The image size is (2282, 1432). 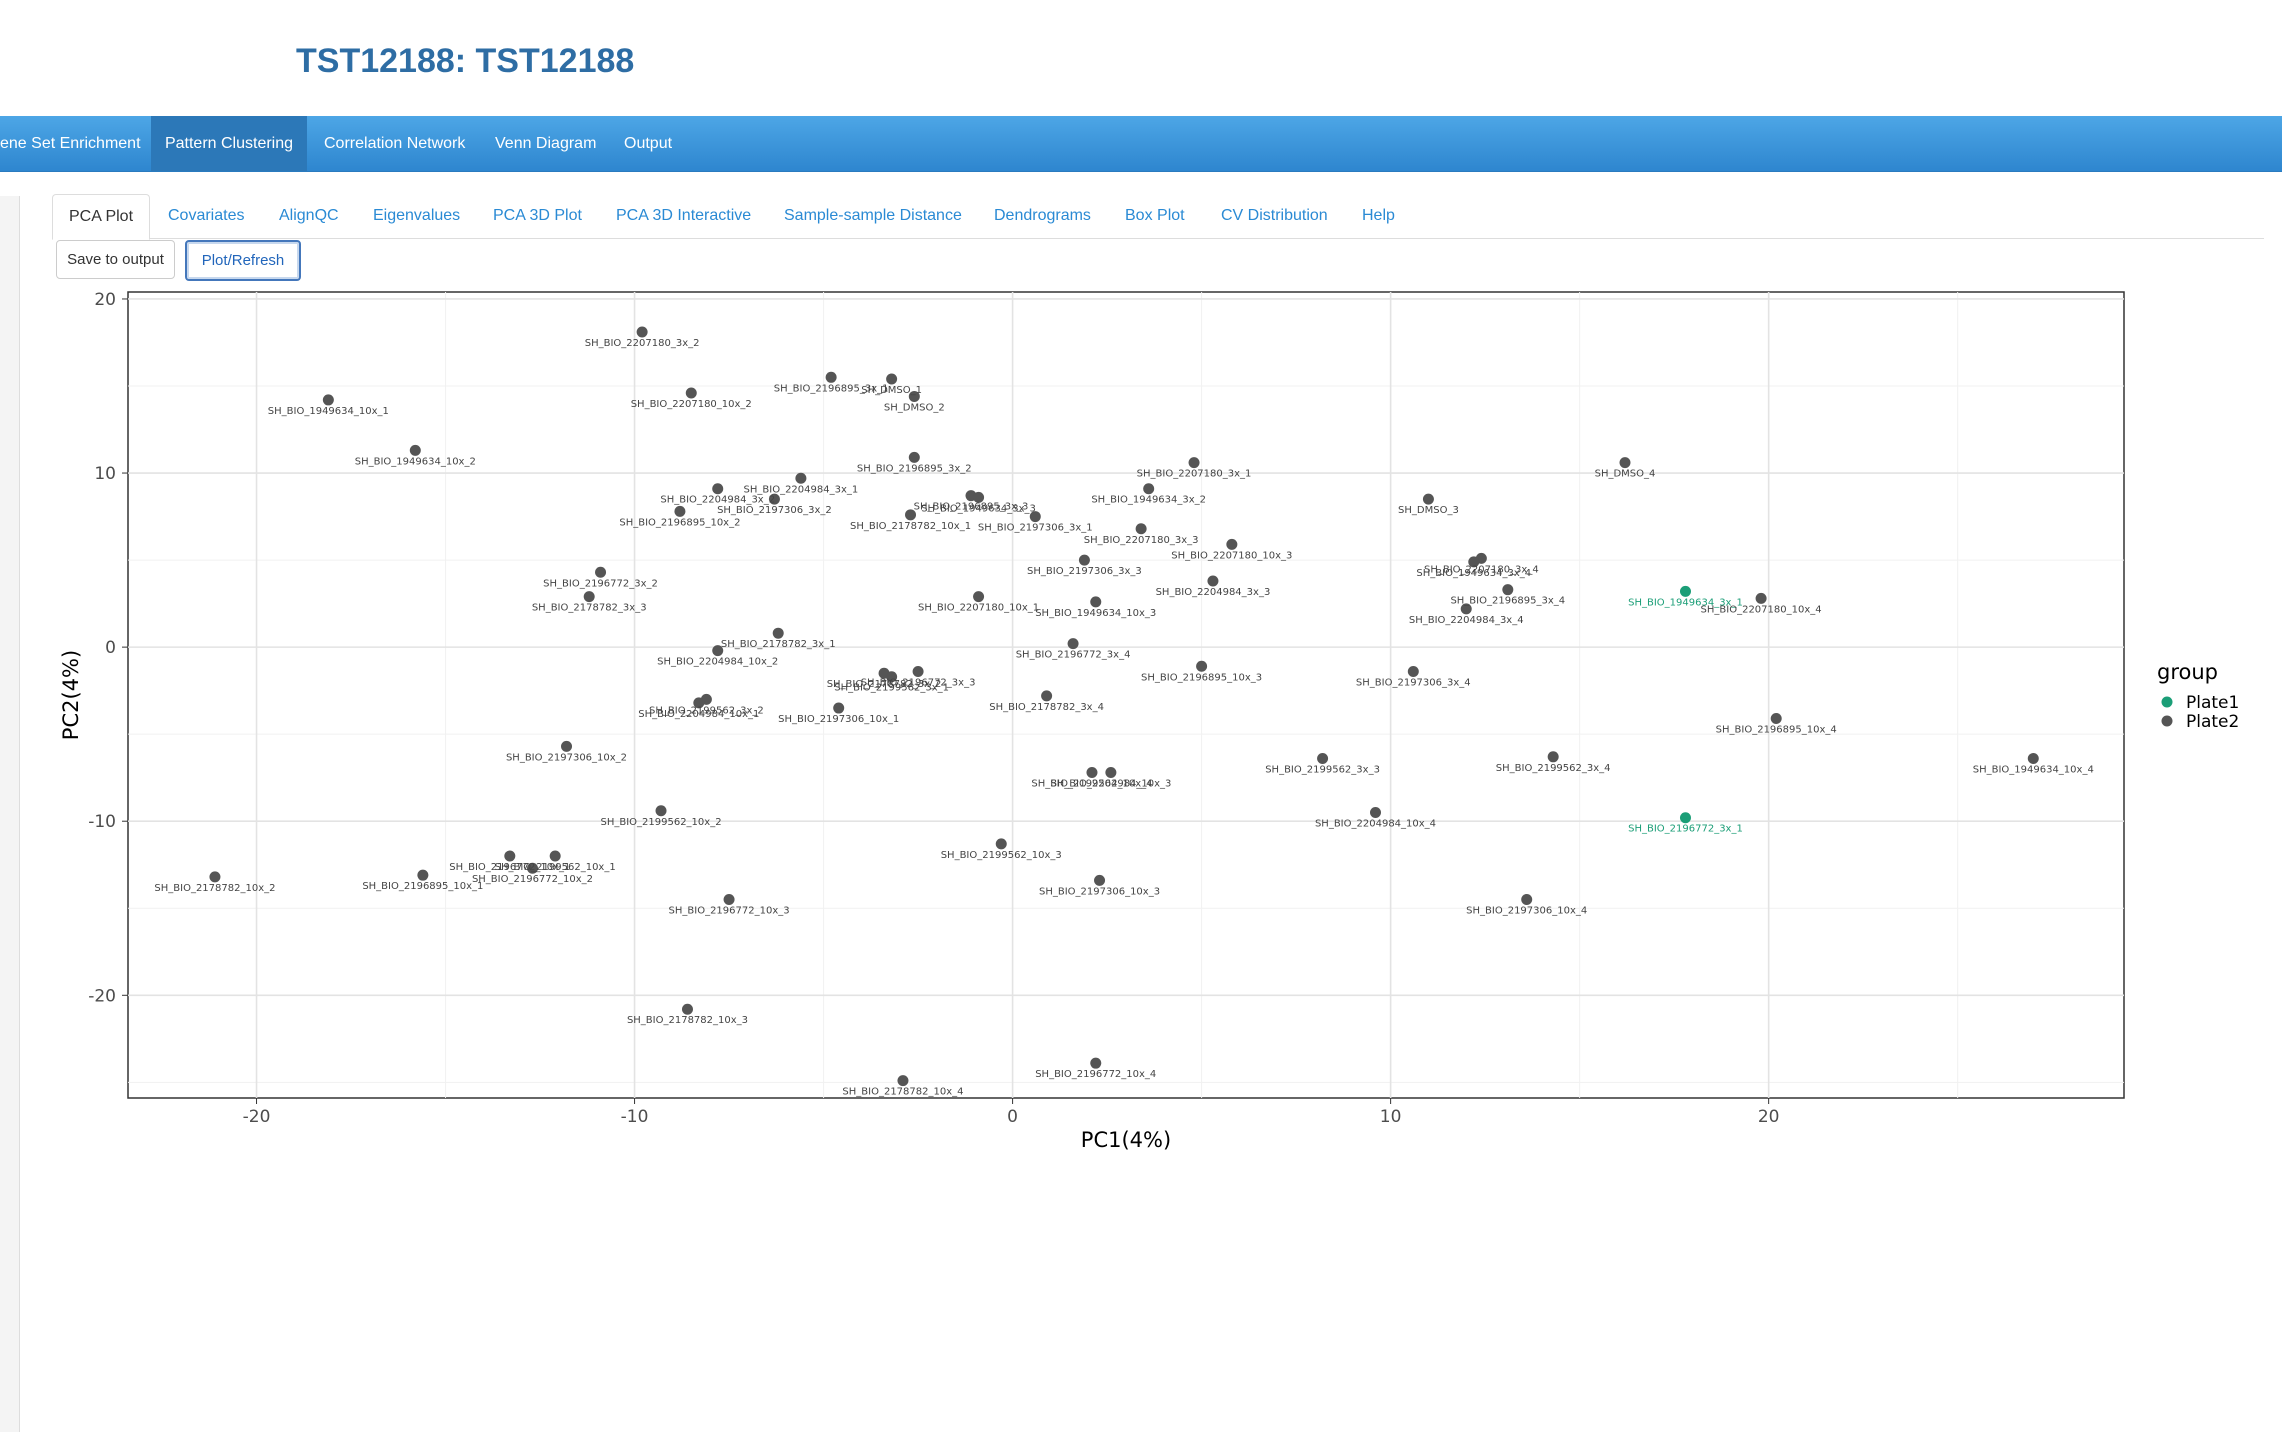 What do you see at coordinates (309, 215) in the screenshot?
I see `tab-alignqc: AlignQC` at bounding box center [309, 215].